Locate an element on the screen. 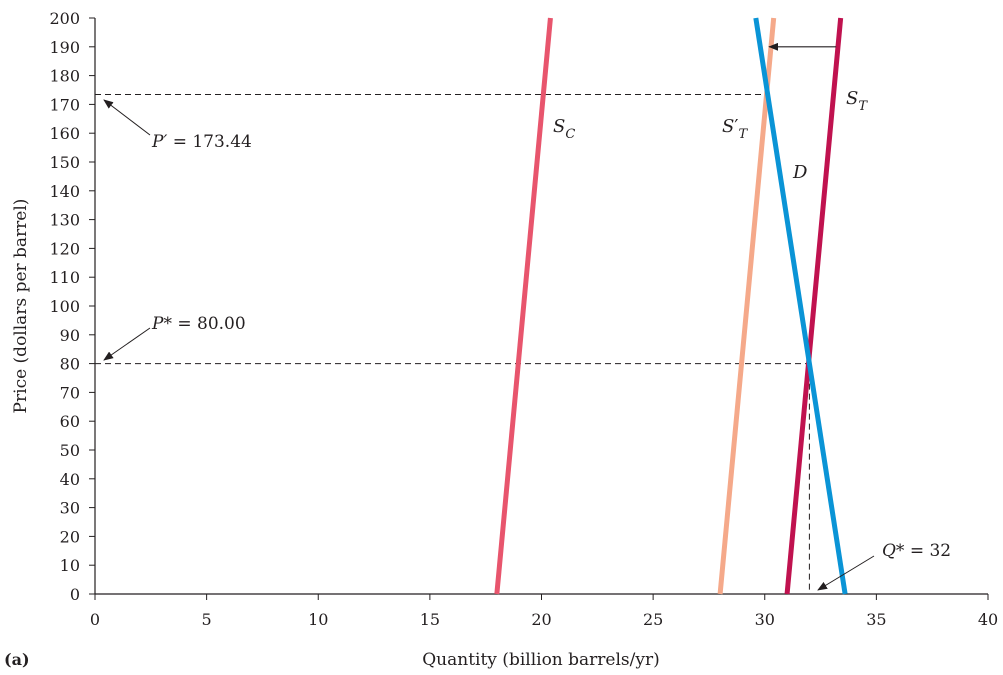 The image size is (1003, 675). x-tick-label: 0 is located at coordinates (95, 619).